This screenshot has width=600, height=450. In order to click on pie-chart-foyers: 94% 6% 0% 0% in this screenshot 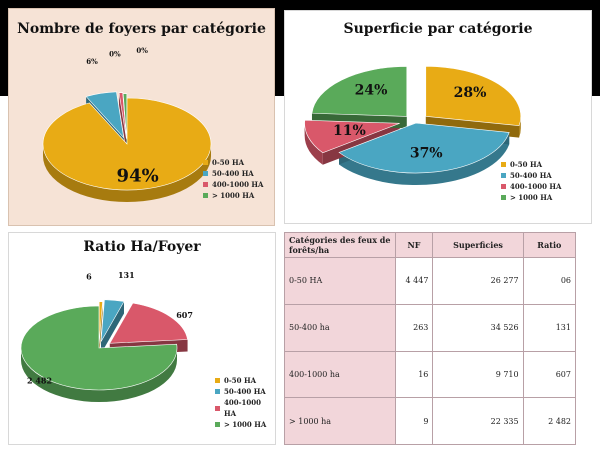, I will do `click(127, 124)`.